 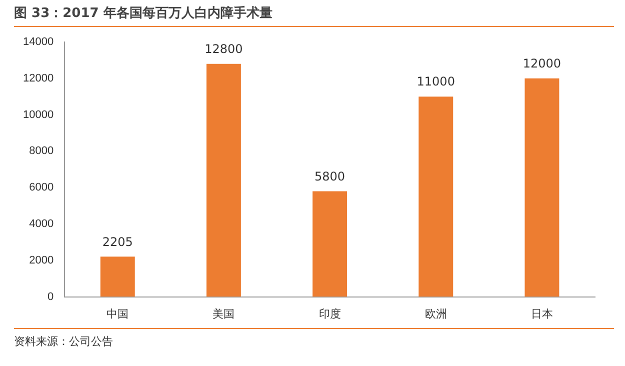 What do you see at coordinates (41, 224) in the screenshot?
I see `y-tick-label: 4000` at bounding box center [41, 224].